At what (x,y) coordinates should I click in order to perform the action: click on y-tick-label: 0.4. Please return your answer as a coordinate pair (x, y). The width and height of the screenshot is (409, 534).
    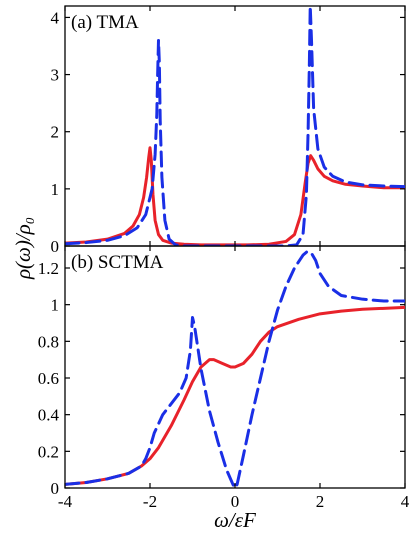
    Looking at the image, I should click on (49, 415).